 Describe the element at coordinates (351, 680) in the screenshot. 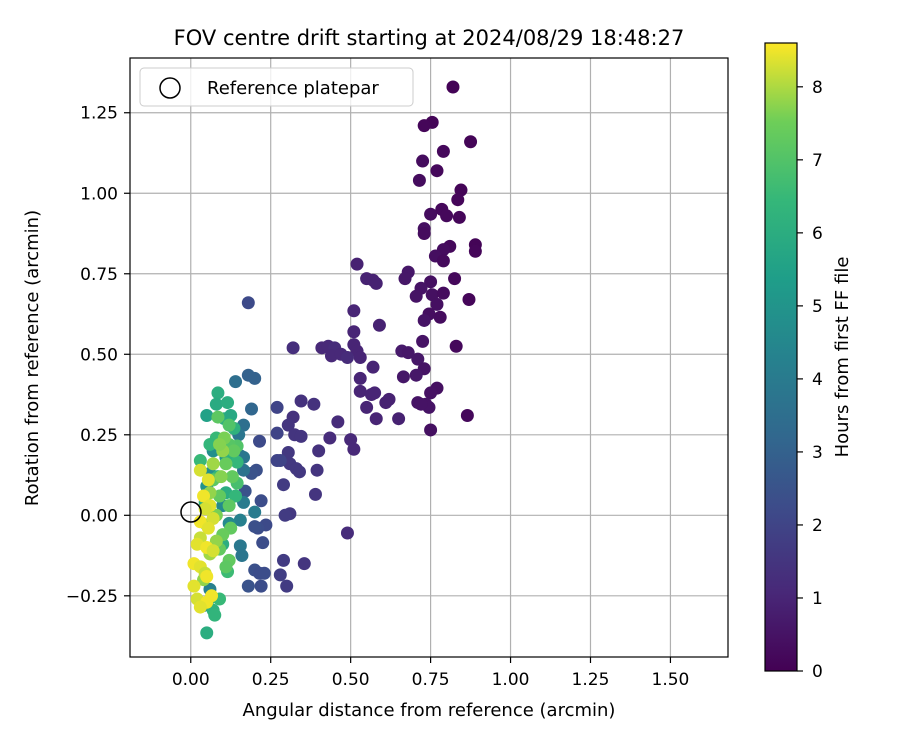

I see `x-tick-label: 0.50` at that location.